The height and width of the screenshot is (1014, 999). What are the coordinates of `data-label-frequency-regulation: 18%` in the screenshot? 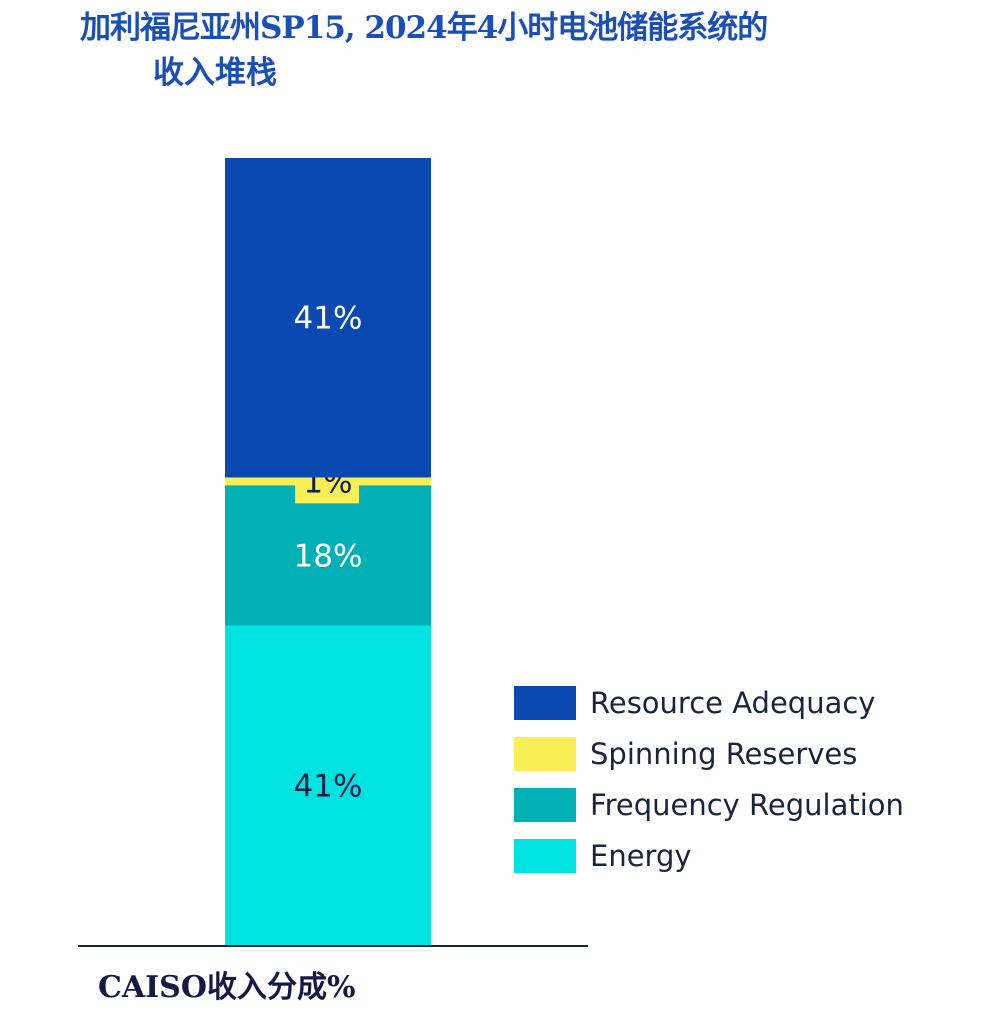 It's located at (328, 556).